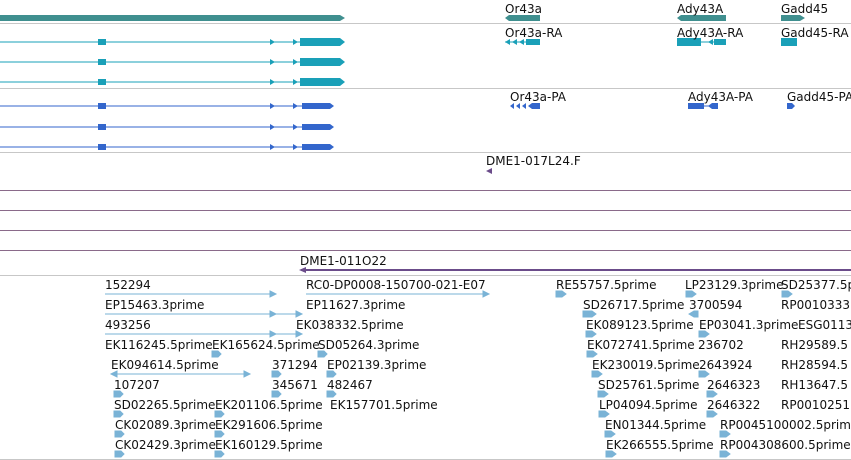  What do you see at coordinates (785, 445) in the screenshot?
I see `ests-label: RP004308600.5prime` at bounding box center [785, 445].